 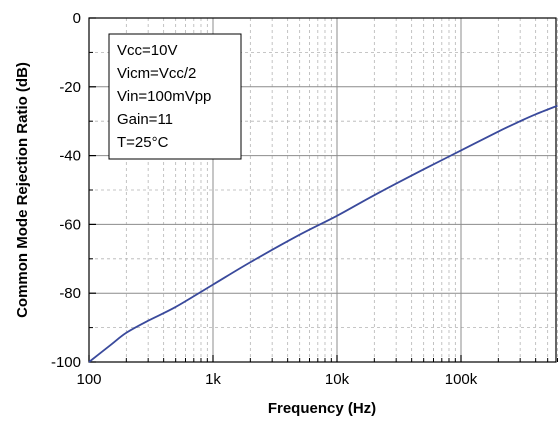 I want to click on condition-vin: Vin=100mVpp, so click(x=164, y=96).